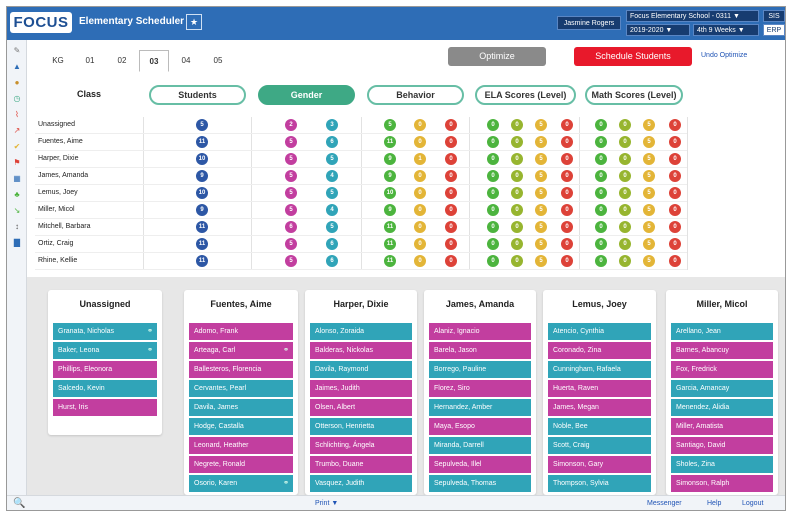 This screenshot has width=795, height=515. What do you see at coordinates (105, 369) in the screenshot?
I see `student-chip: Phillips, Eleonora` at bounding box center [105, 369].